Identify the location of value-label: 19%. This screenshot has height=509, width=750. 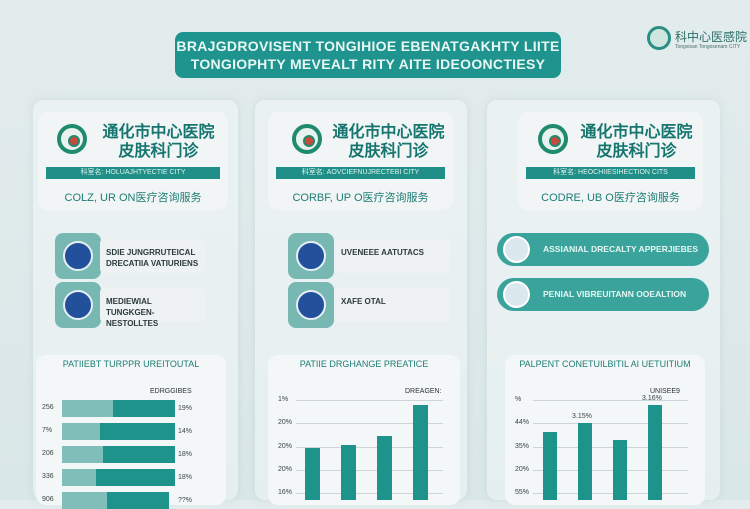
(185, 408).